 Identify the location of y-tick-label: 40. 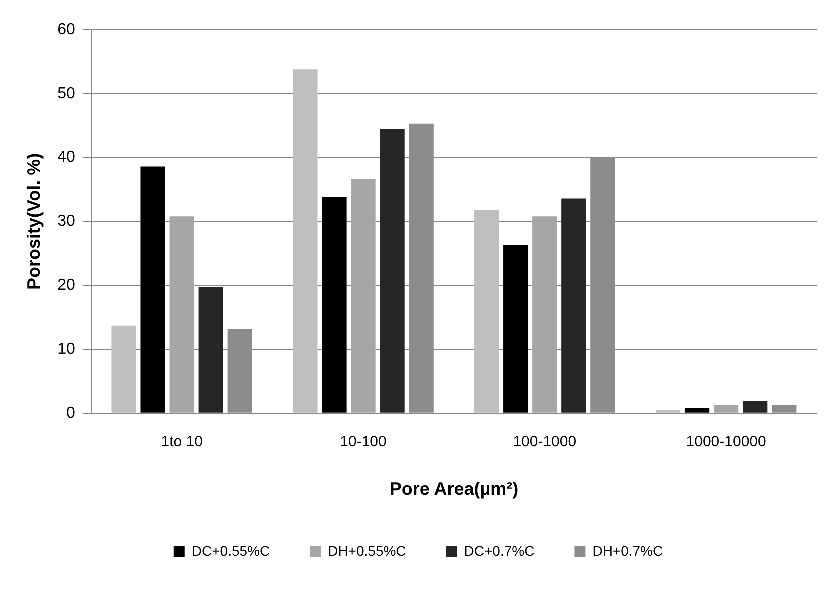
(67, 157).